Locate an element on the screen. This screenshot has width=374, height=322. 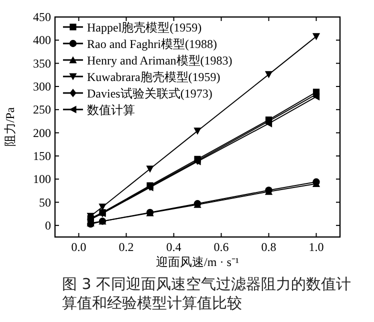
y-tick-label: 350 is located at coordinates (42, 63).